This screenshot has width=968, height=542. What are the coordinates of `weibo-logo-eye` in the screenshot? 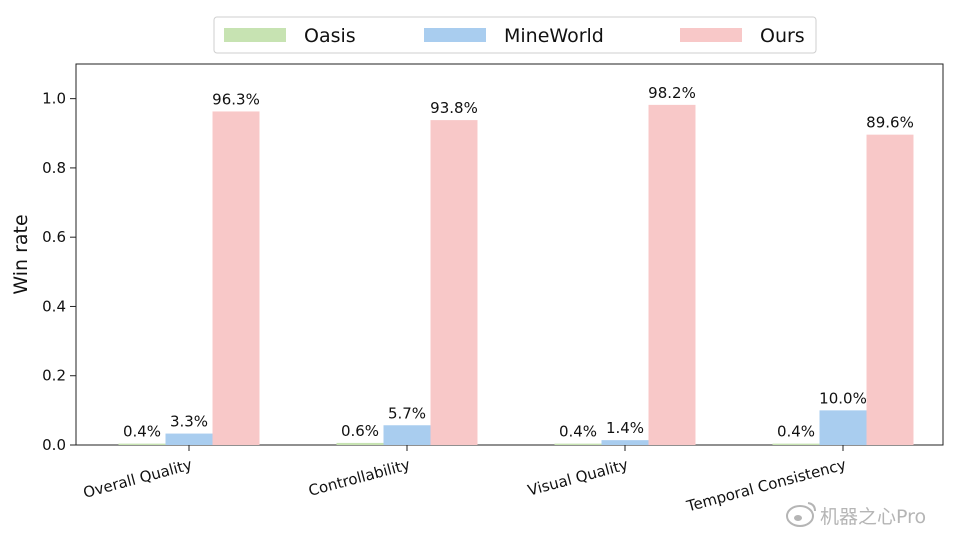 It's located at (798, 518).